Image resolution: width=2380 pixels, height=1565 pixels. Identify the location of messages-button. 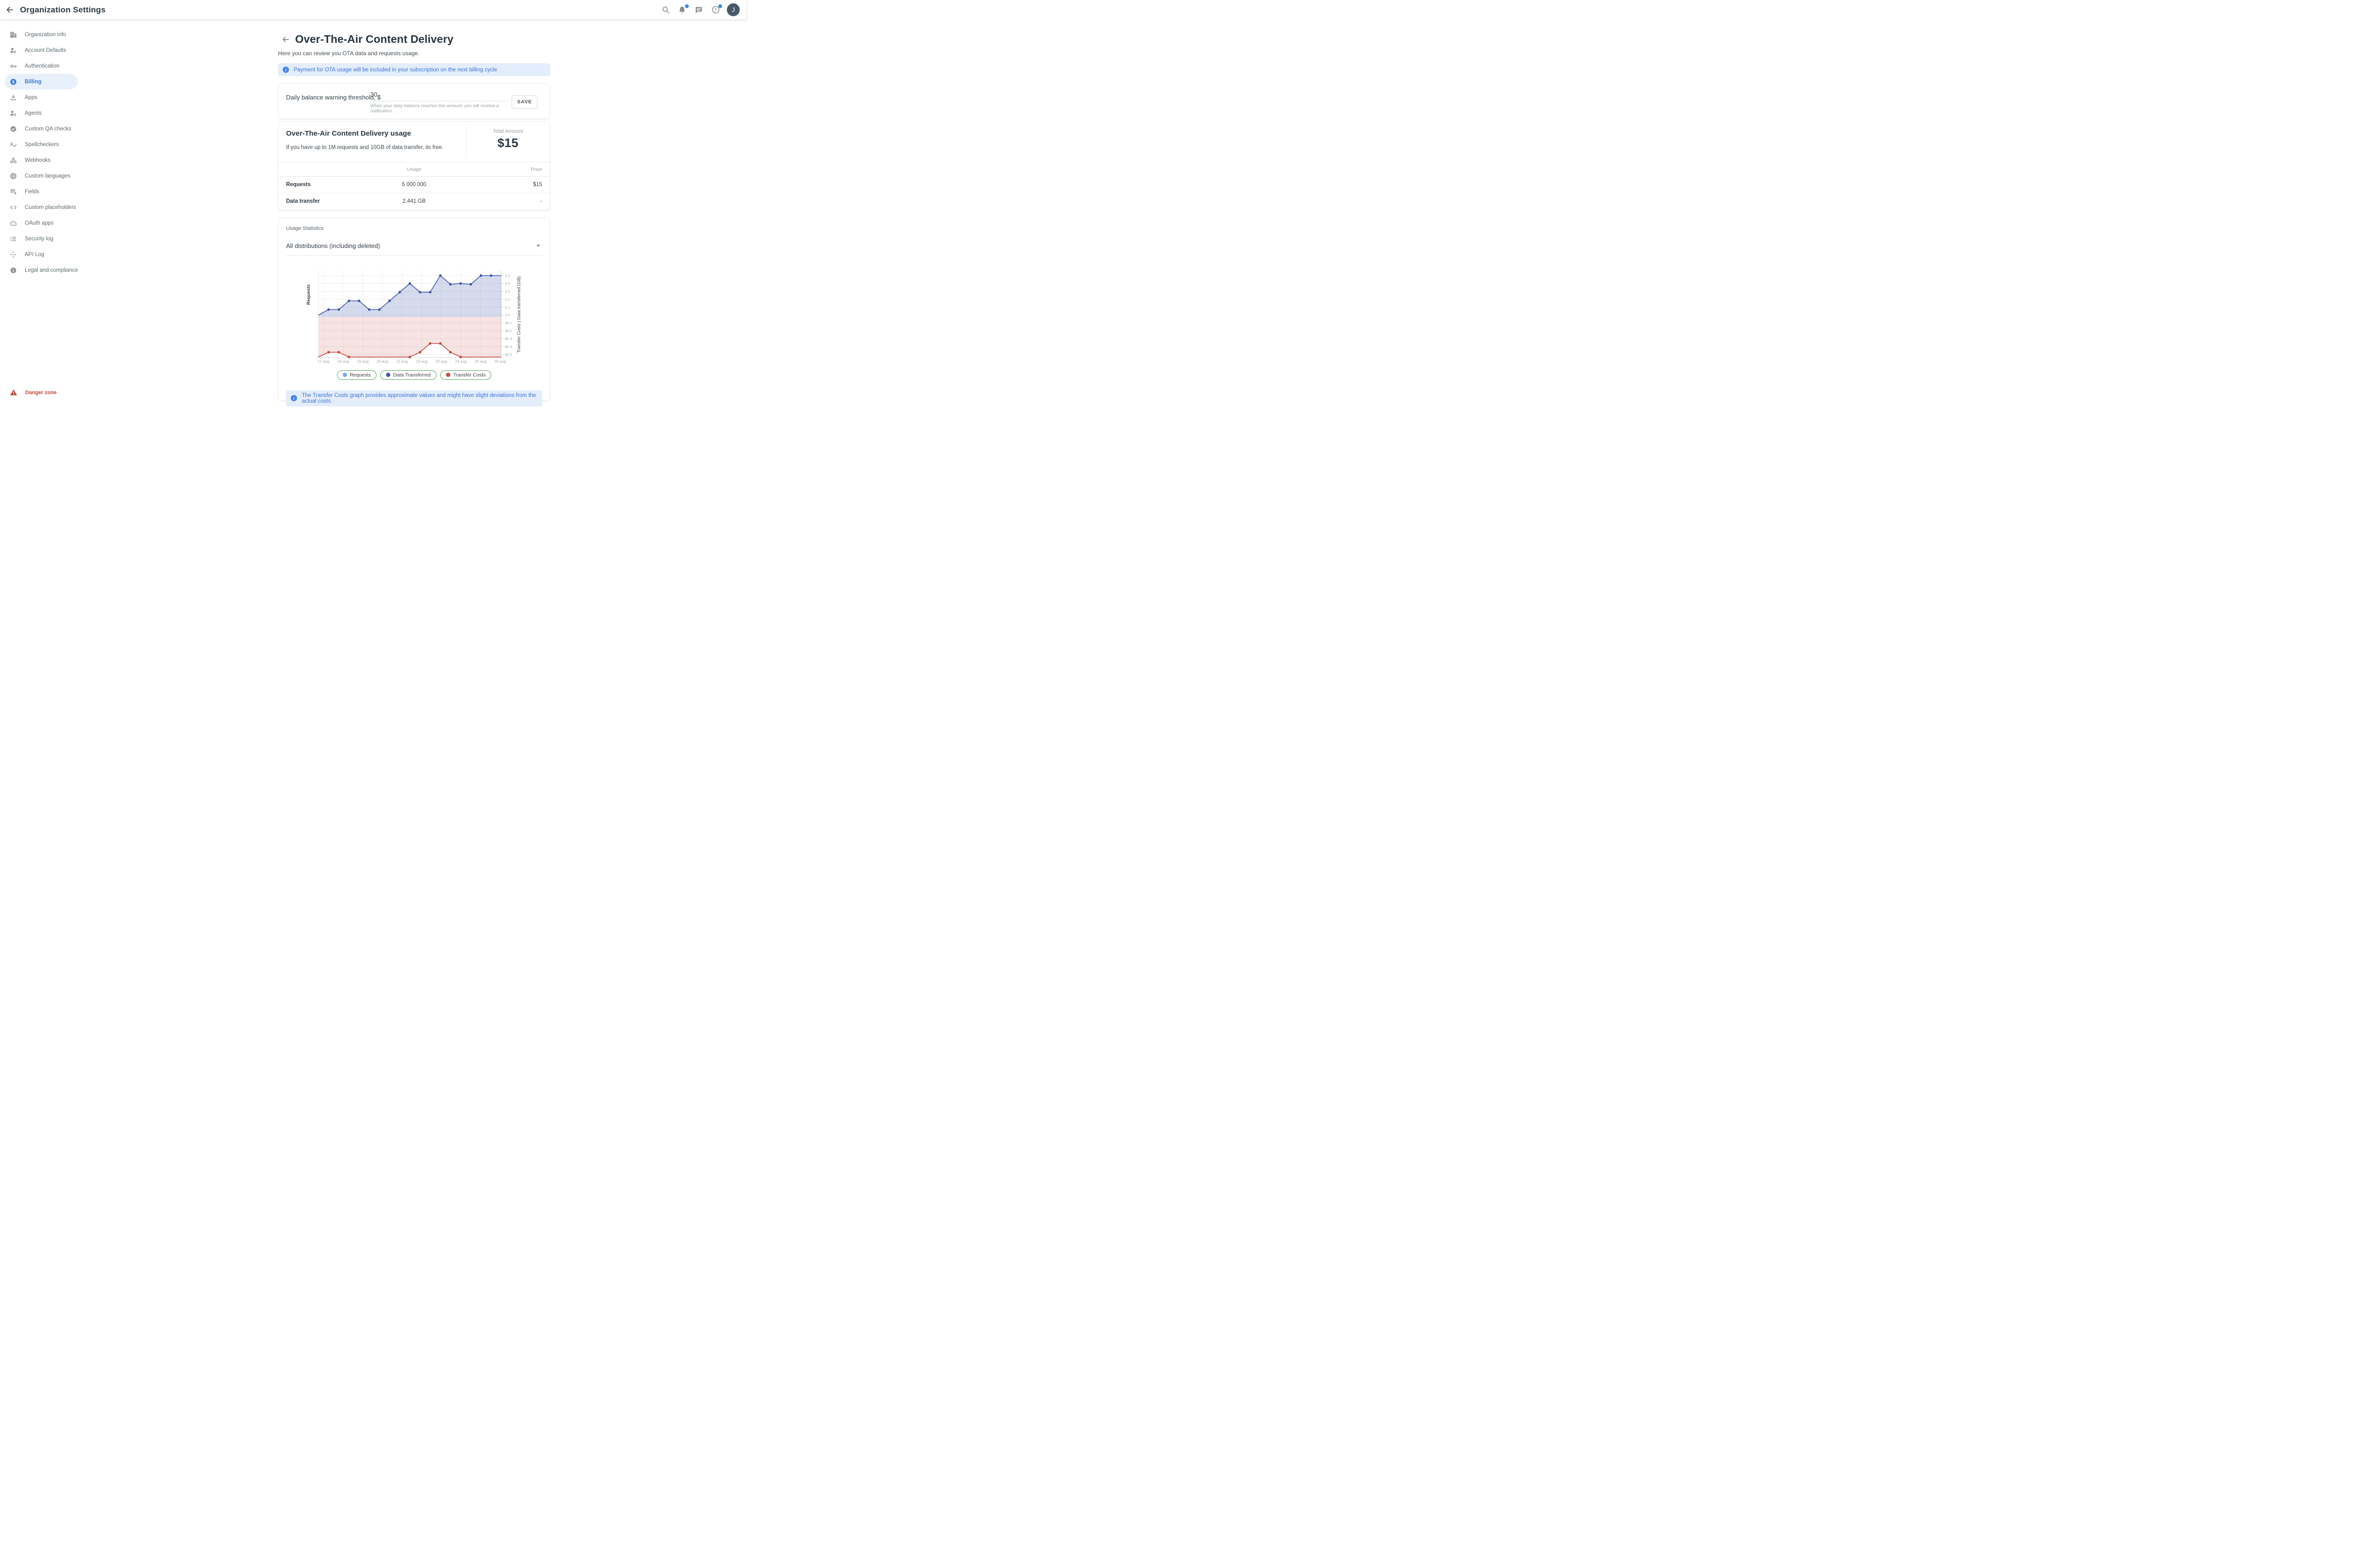
(699, 10).